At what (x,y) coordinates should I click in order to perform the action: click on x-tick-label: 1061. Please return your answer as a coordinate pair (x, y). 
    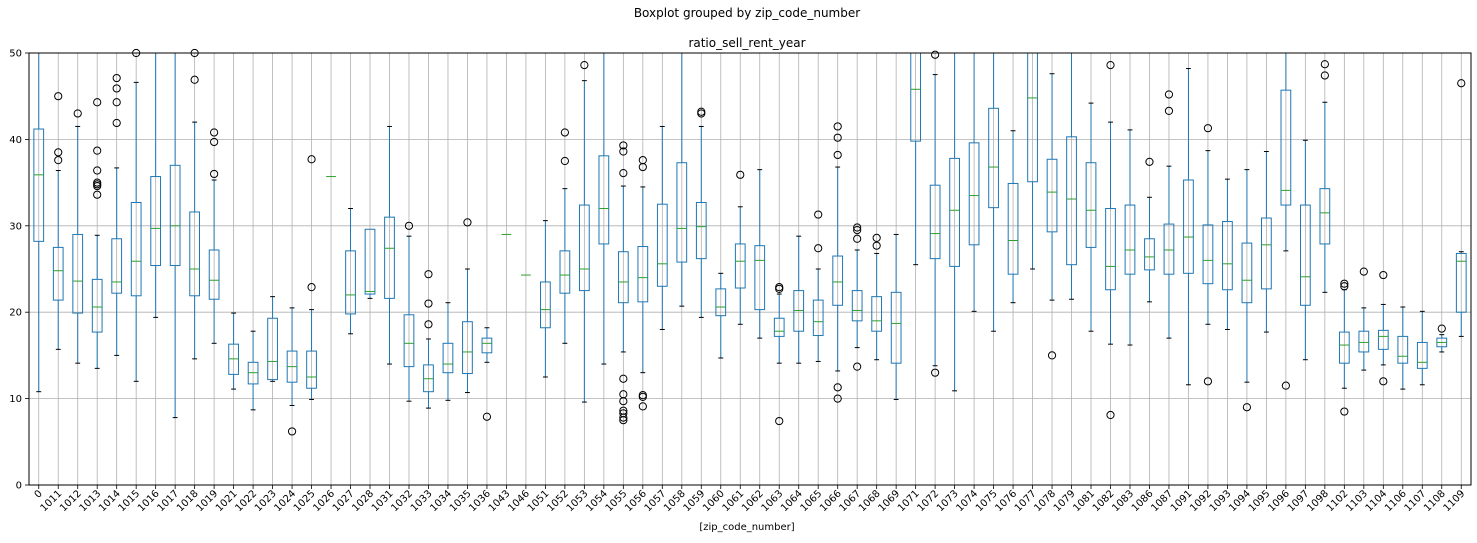
    Looking at the image, I should click on (734, 501).